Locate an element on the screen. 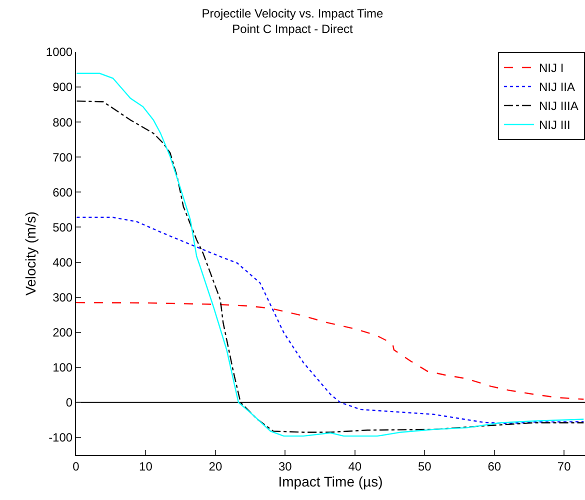  x-tick-label: 70 is located at coordinates (564, 466).